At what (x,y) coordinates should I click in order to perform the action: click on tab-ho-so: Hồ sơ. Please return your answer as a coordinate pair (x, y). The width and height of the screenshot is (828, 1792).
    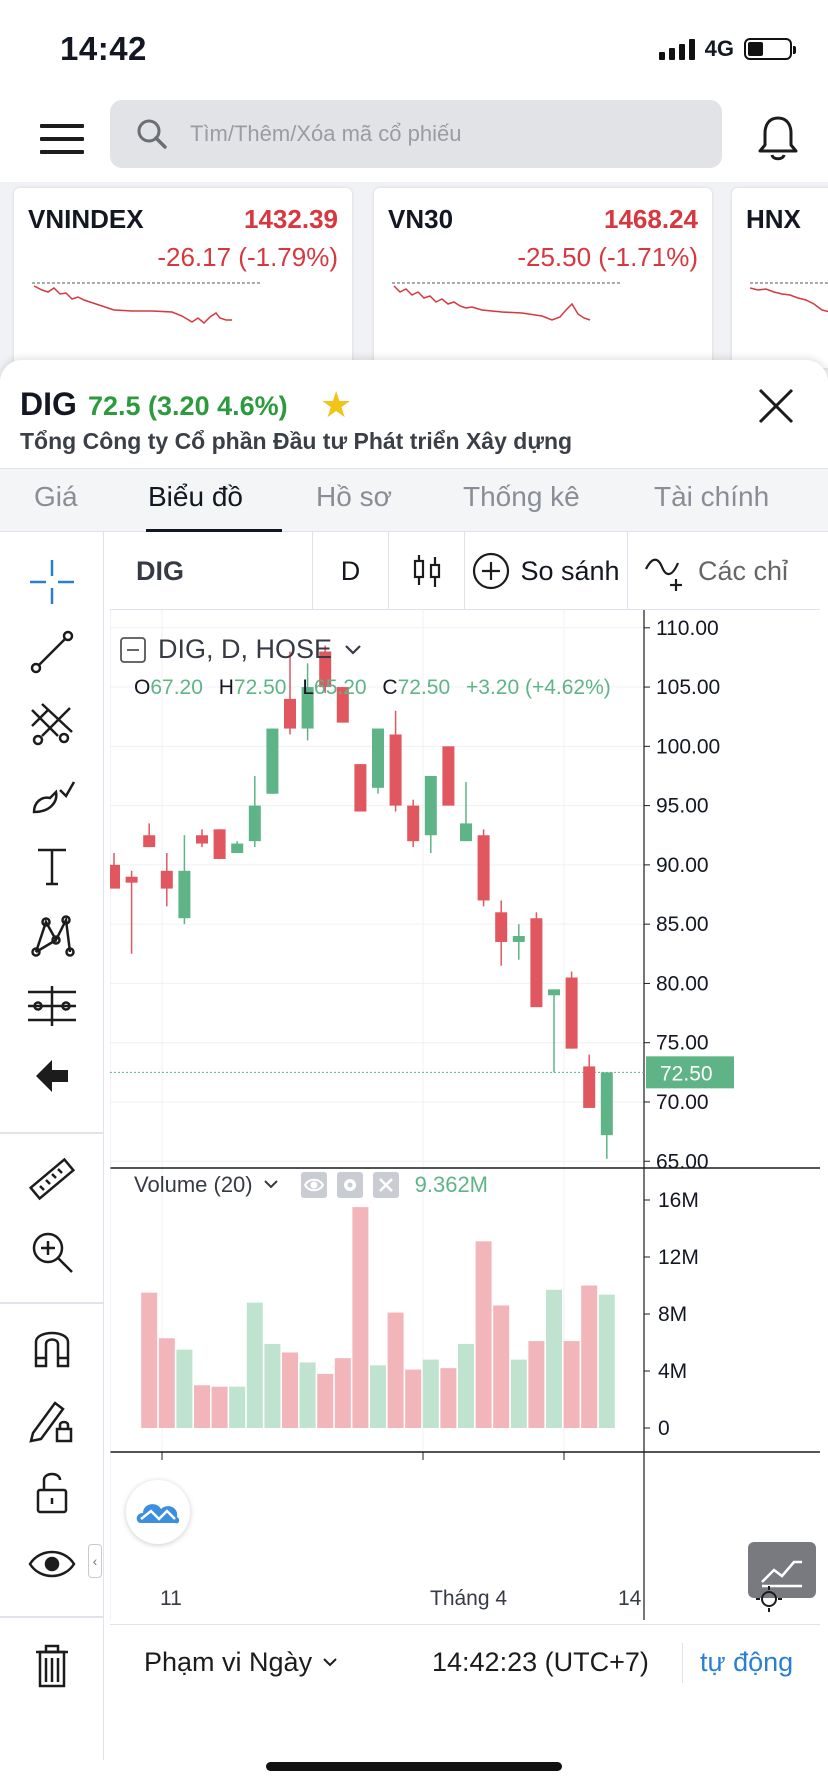
    Looking at the image, I should click on (354, 496).